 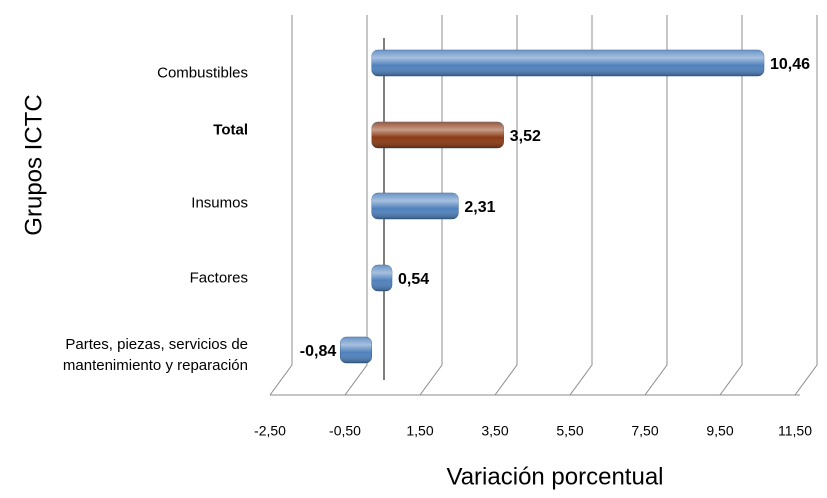 What do you see at coordinates (554, 476) in the screenshot?
I see `x-axis-title: Variación porcentual` at bounding box center [554, 476].